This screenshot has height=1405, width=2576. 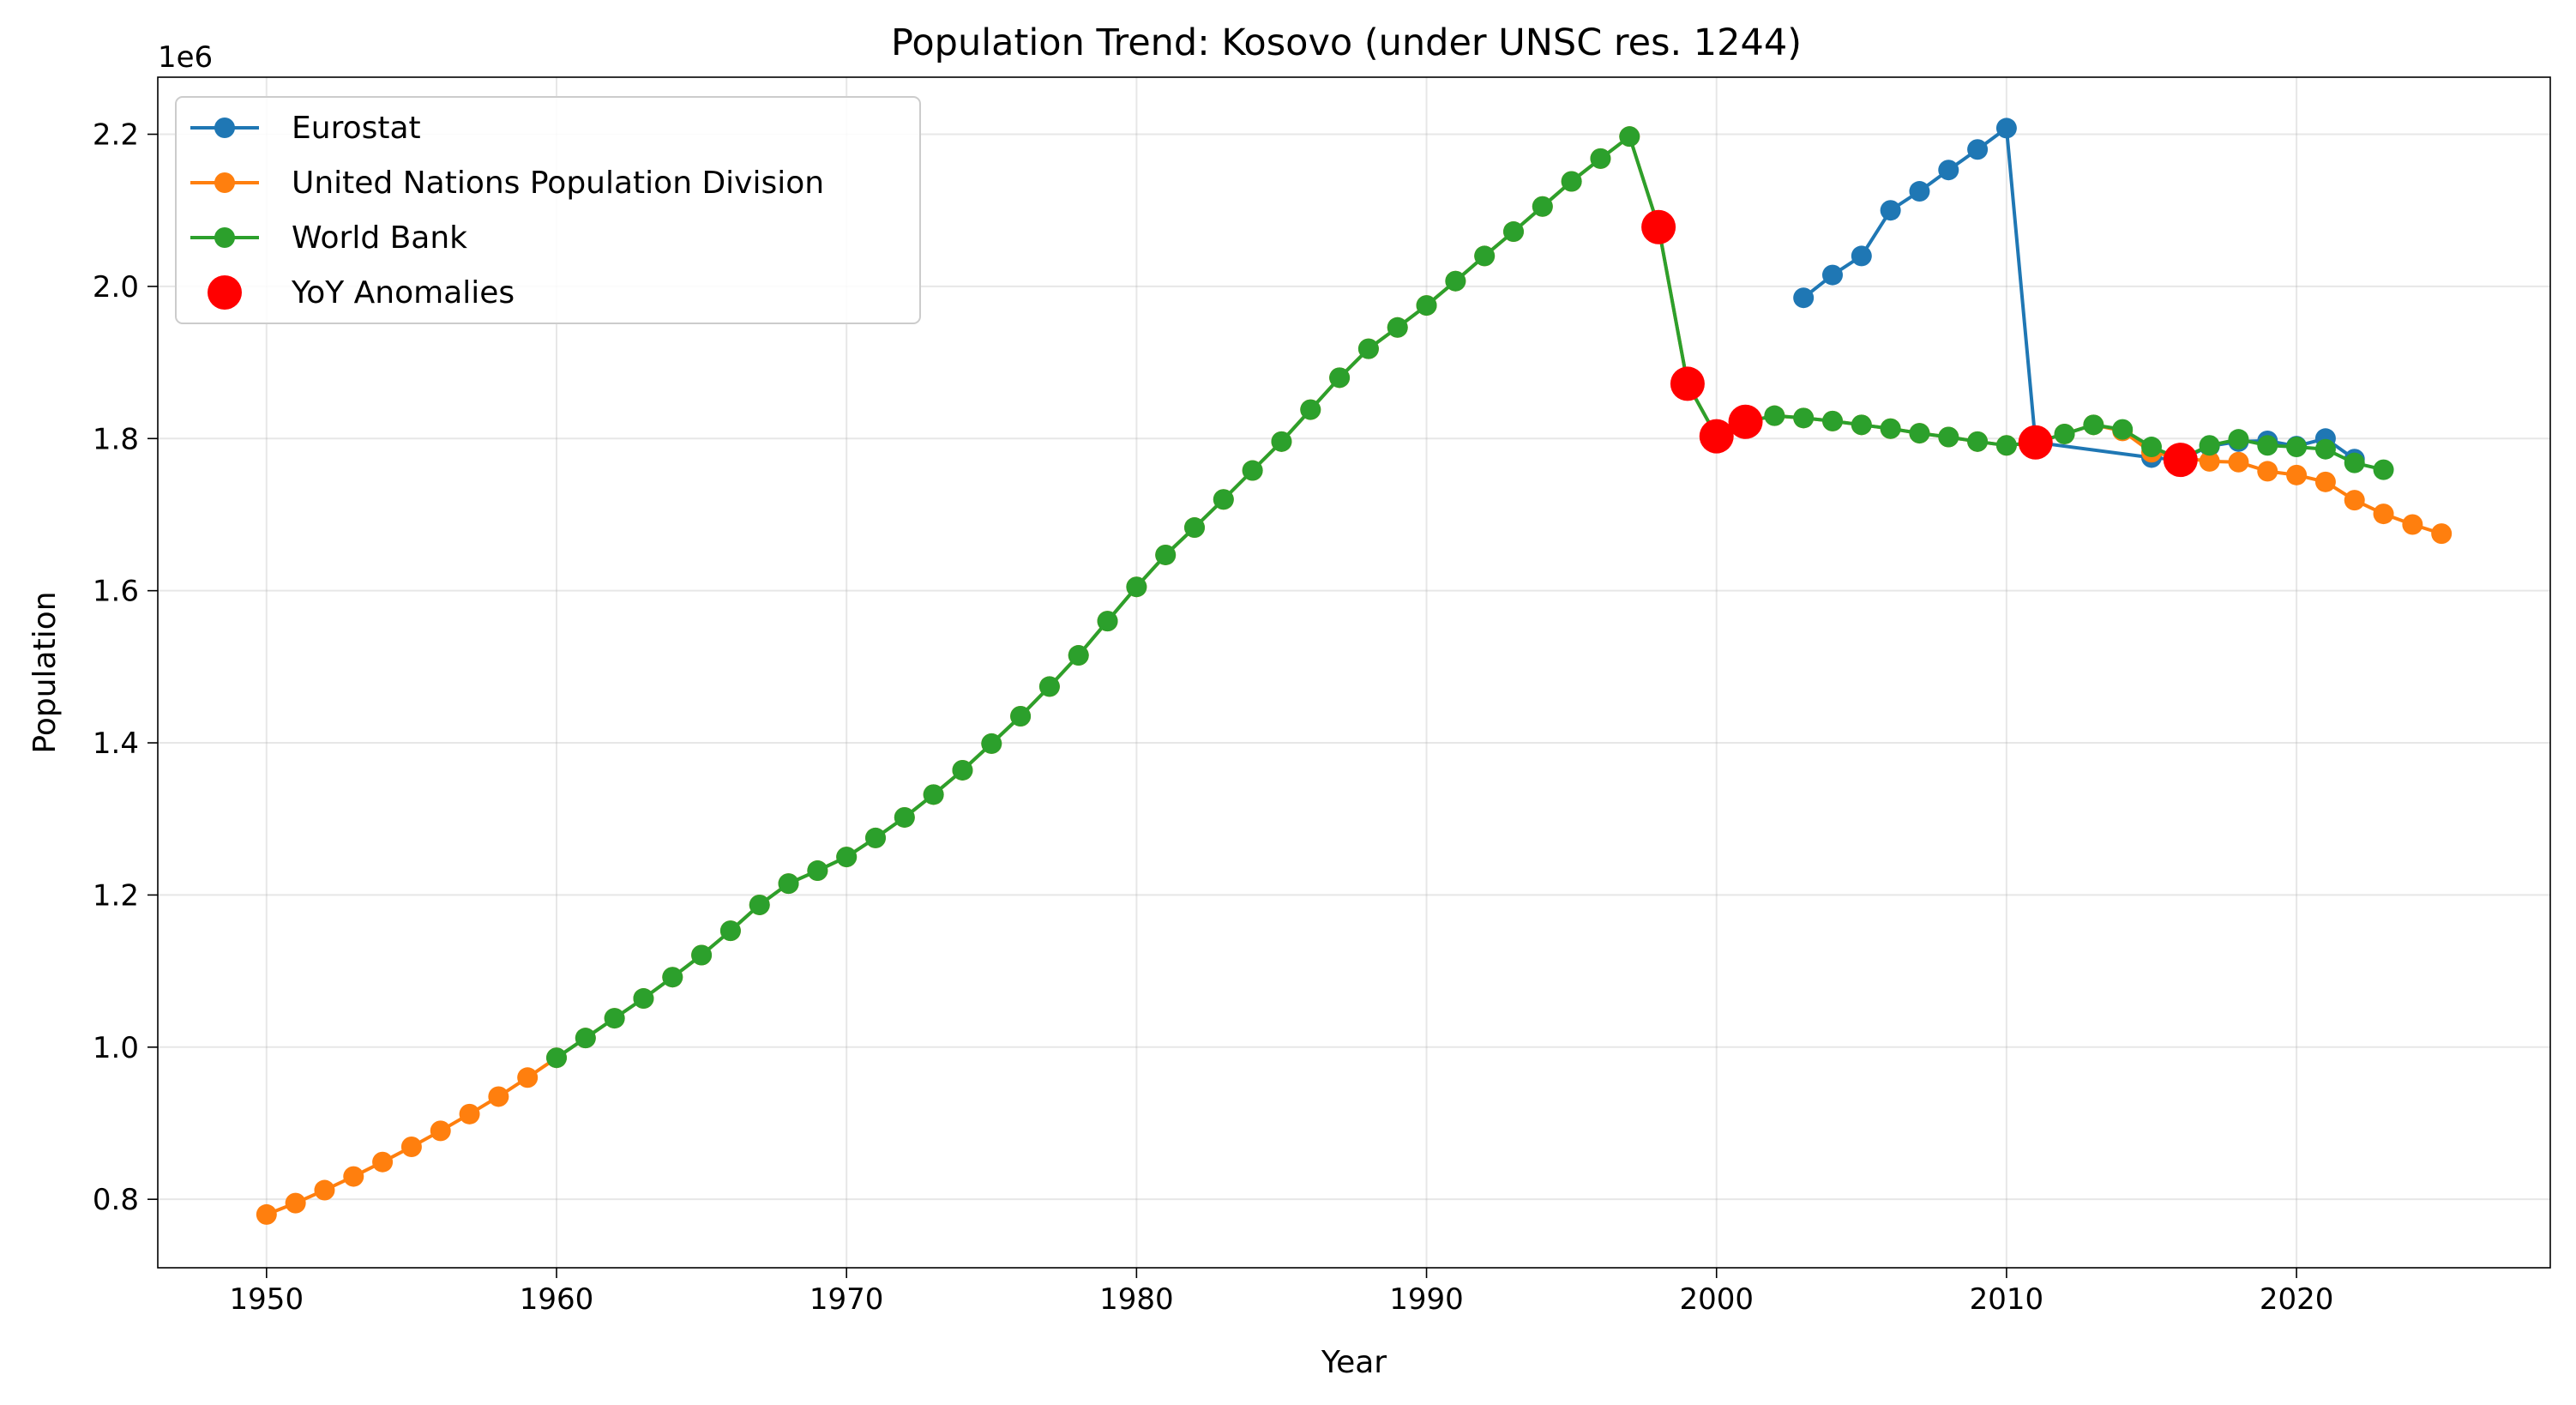 What do you see at coordinates (116, 439) in the screenshot?
I see `y-tick-label: 1.8` at bounding box center [116, 439].